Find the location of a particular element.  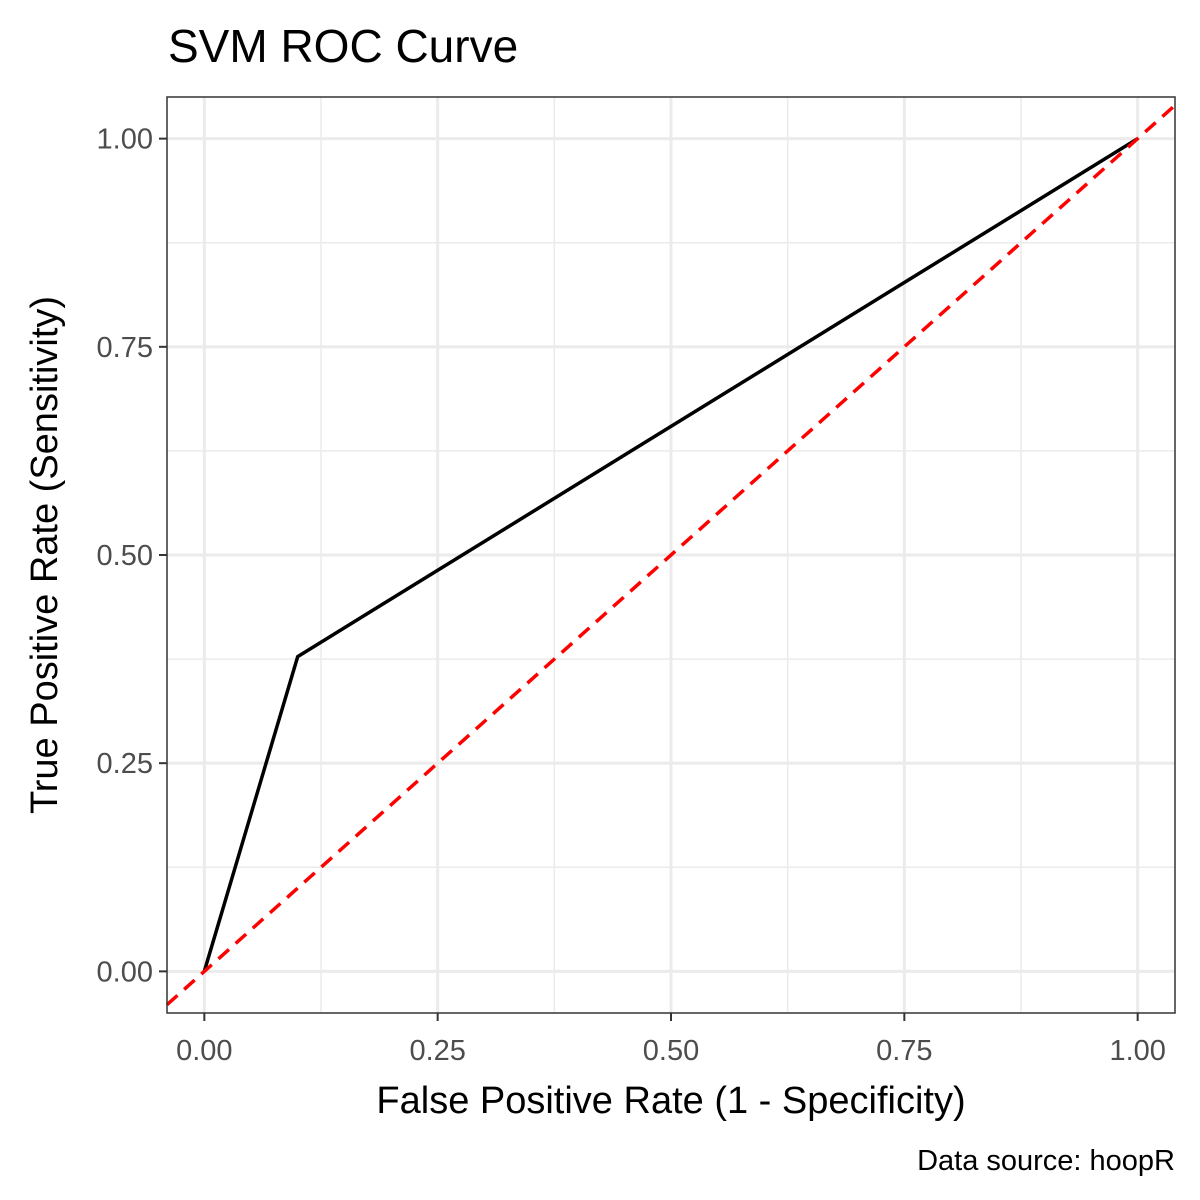

x-tick-label: 1.00 is located at coordinates (1137, 1051).